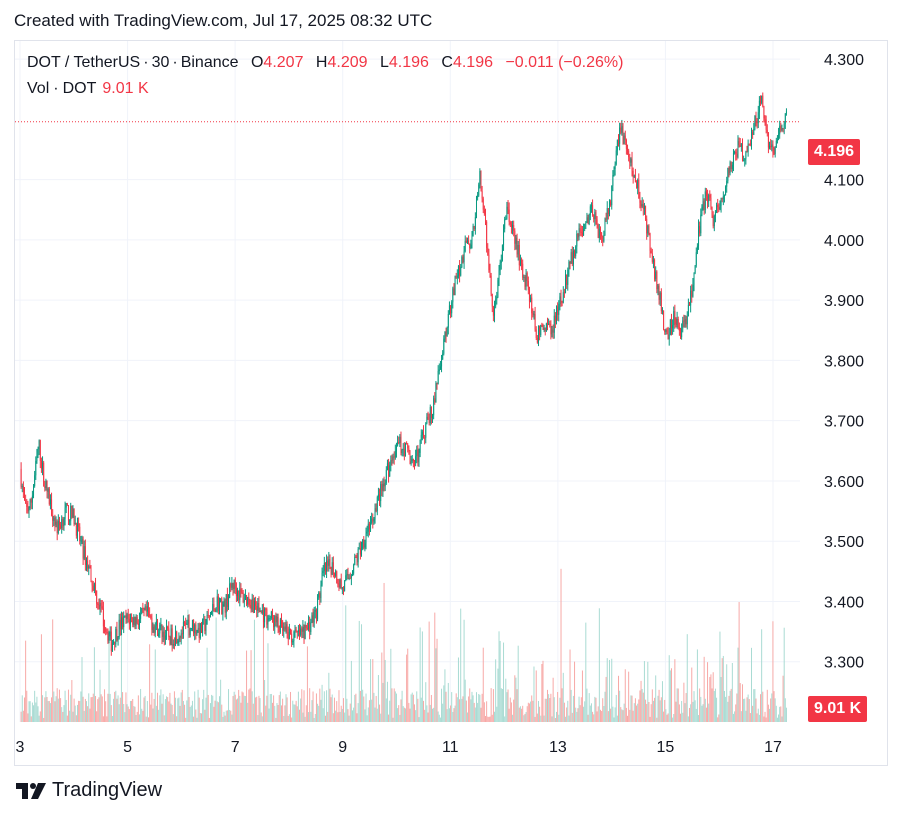 The height and width of the screenshot is (817, 903). What do you see at coordinates (399, 747) in the screenshot?
I see `time-axis: 3 5 7 9 11 13 15 17` at bounding box center [399, 747].